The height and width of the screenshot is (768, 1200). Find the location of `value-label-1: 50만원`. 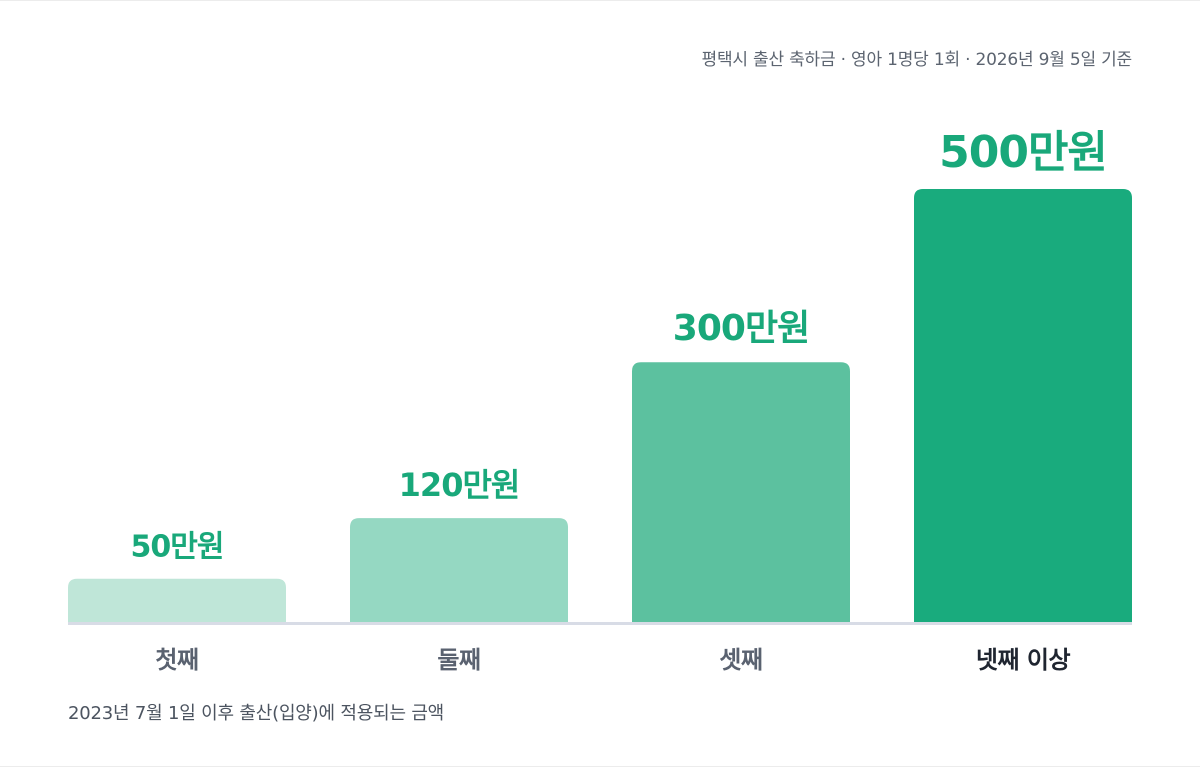

value-label-1: 50만원 is located at coordinates (177, 547).